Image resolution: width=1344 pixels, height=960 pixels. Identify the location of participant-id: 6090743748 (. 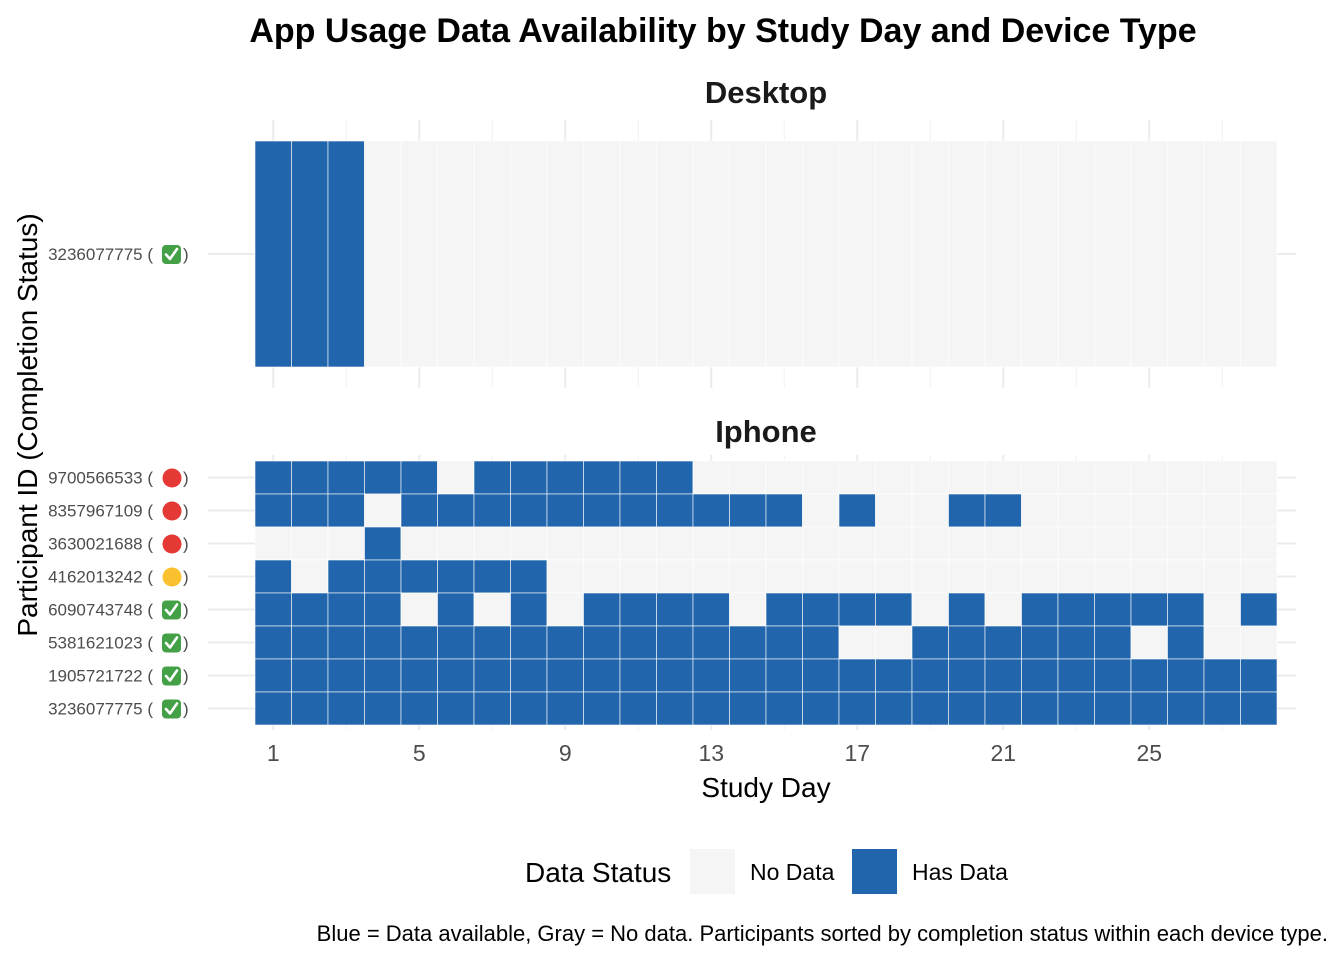
(100, 610).